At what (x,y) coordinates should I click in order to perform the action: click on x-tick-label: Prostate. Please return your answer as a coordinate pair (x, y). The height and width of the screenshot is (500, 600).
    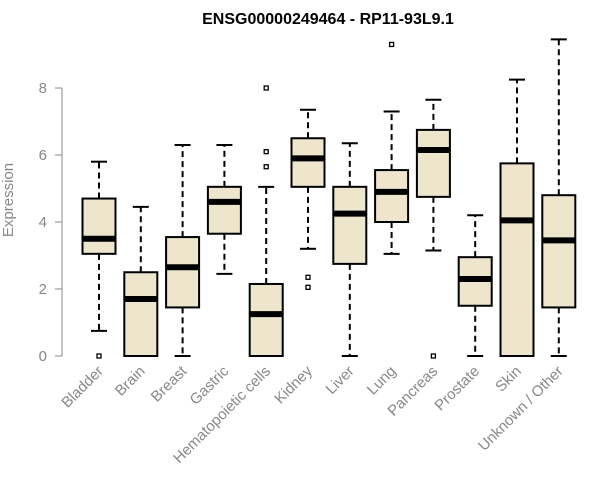
    Looking at the image, I should click on (457, 389).